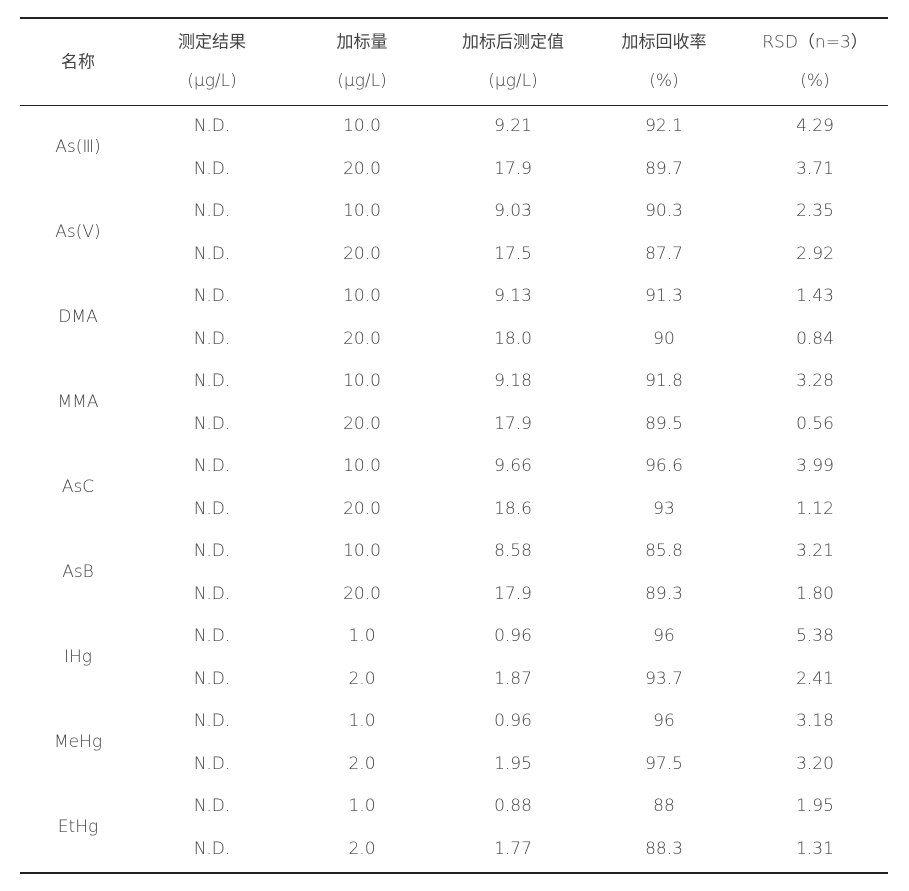  Describe the element at coordinates (664, 168) in the screenshot. I see `data-cell: 89.7` at that location.